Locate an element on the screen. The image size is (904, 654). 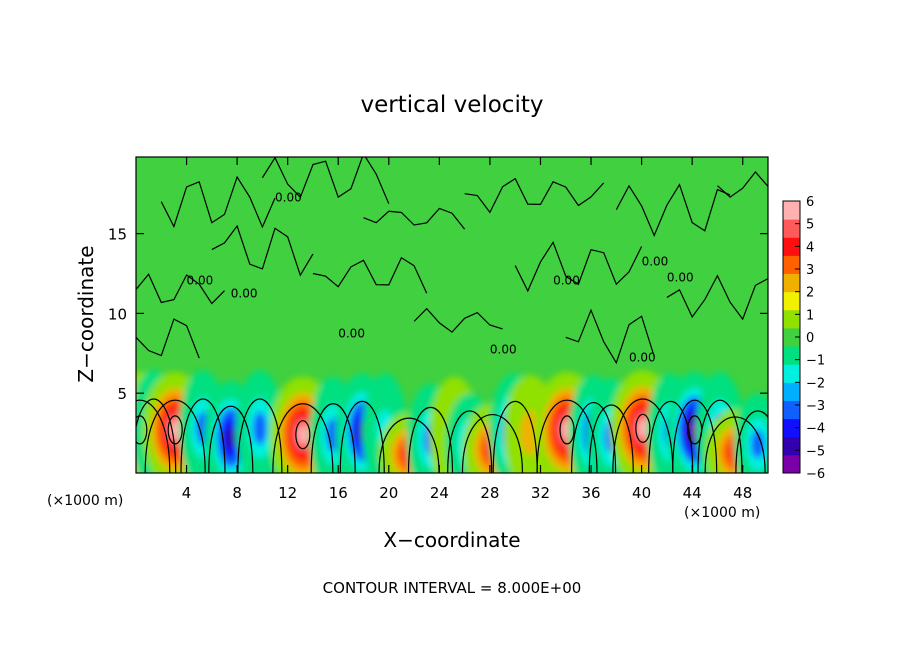
velocity-cells is located at coordinates (452, 421).